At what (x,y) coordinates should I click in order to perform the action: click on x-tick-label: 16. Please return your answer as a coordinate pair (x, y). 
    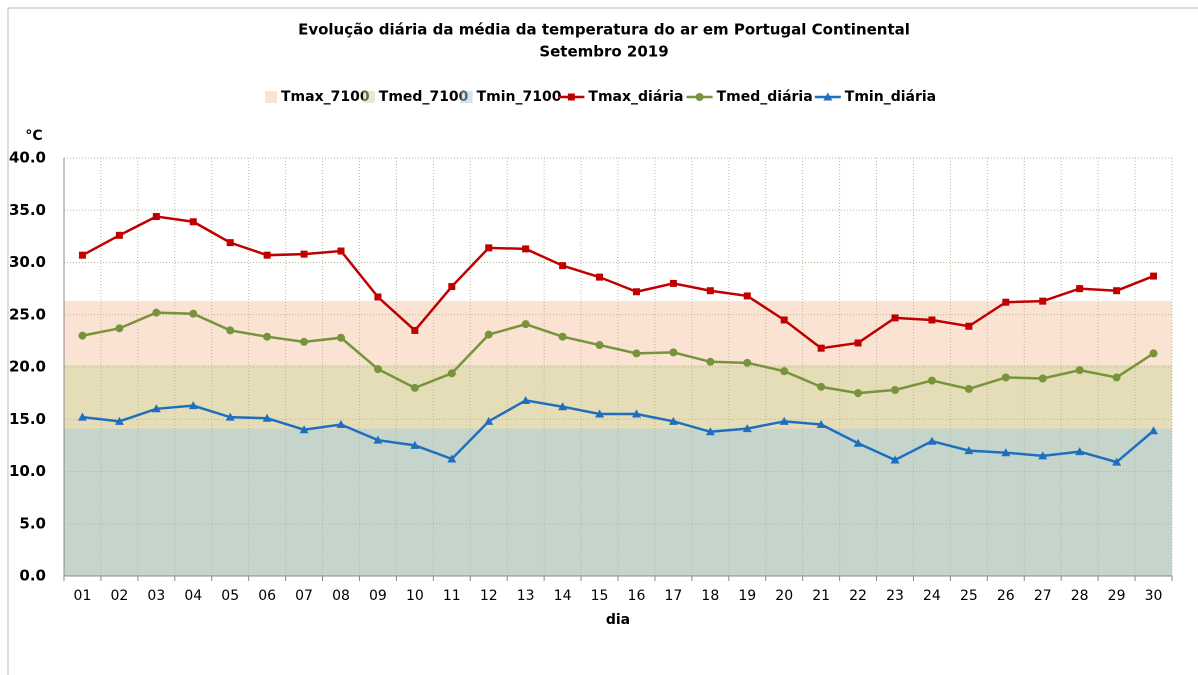
    Looking at the image, I should click on (637, 596).